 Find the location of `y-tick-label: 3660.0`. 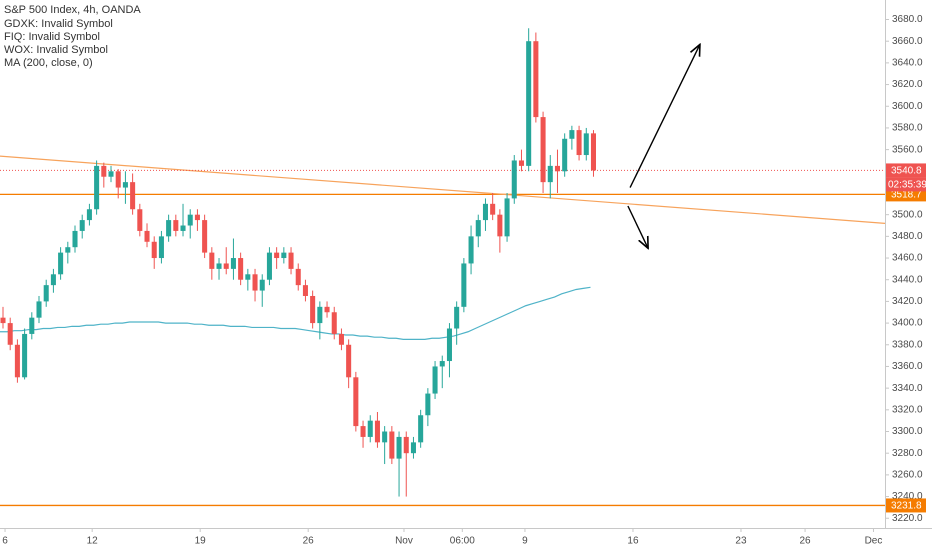

y-tick-label: 3660.0 is located at coordinates (907, 41).